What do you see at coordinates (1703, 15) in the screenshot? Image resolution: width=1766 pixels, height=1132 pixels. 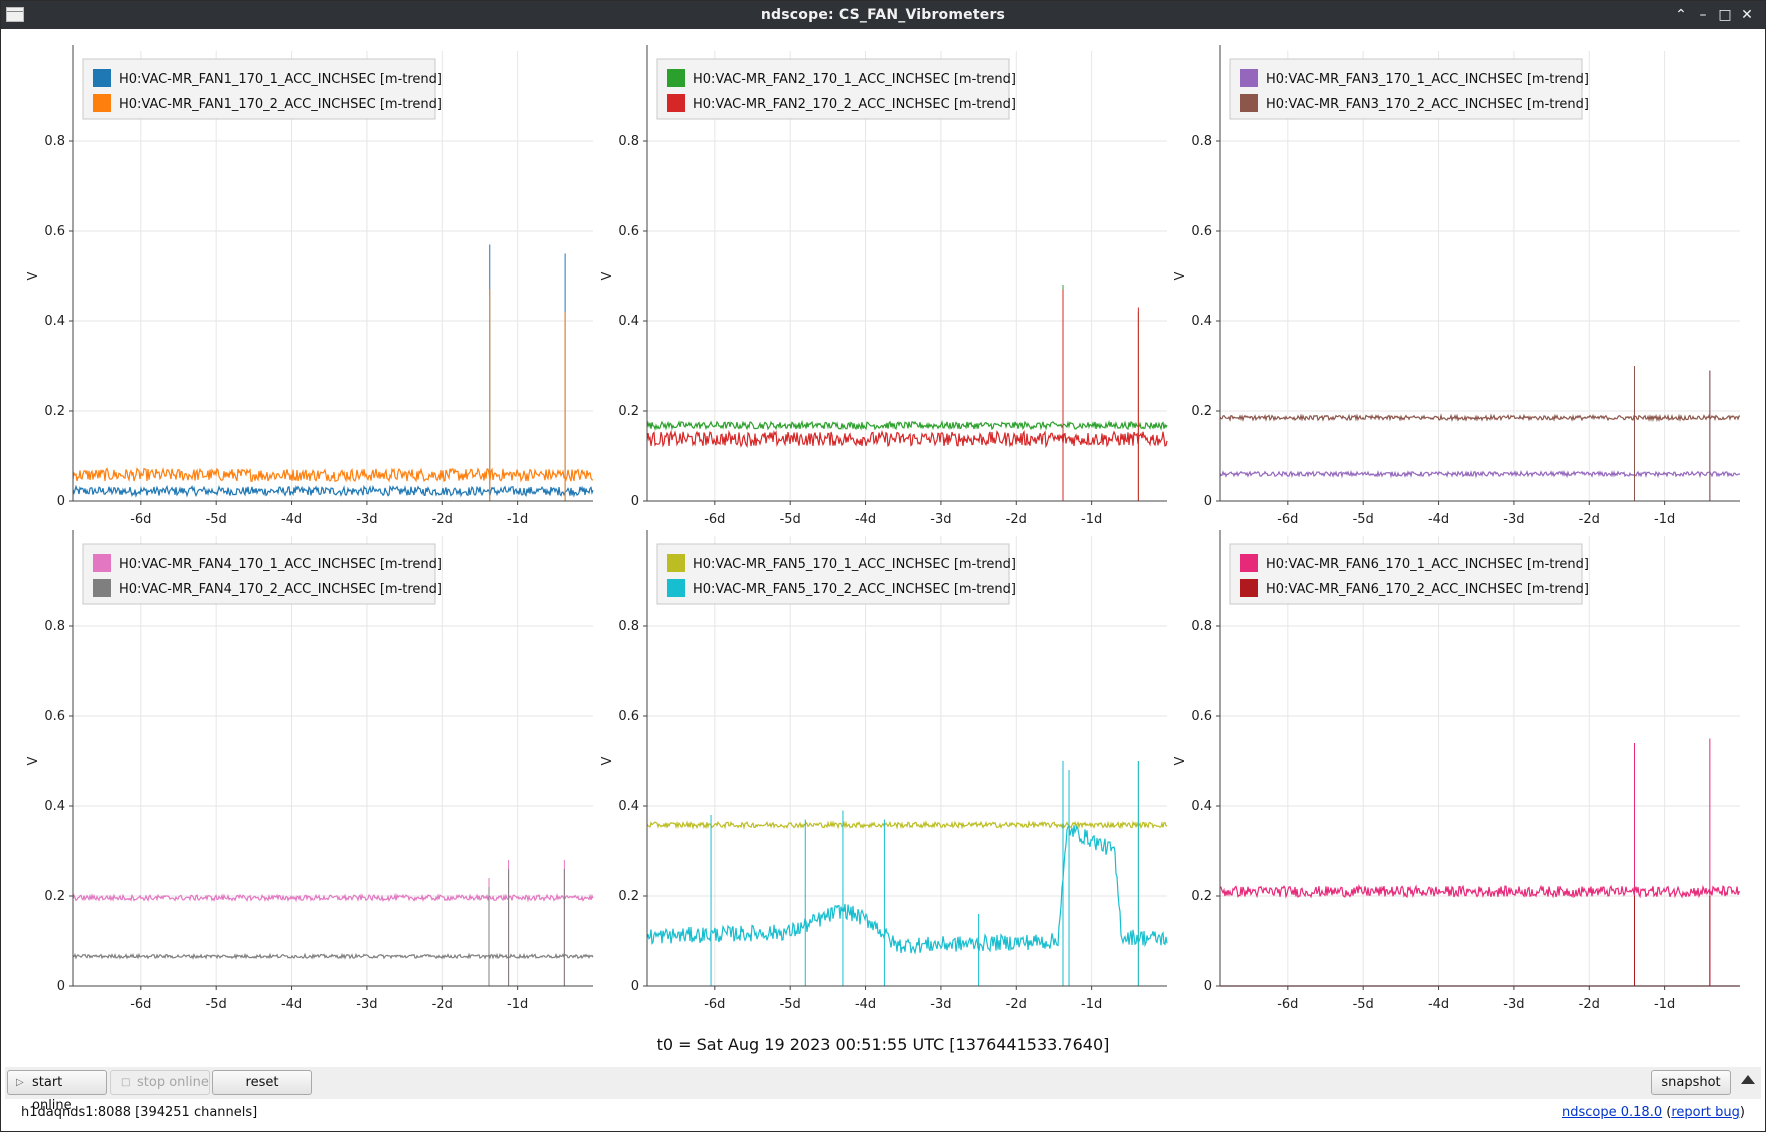 I see `minimize-icon: –` at bounding box center [1703, 15].